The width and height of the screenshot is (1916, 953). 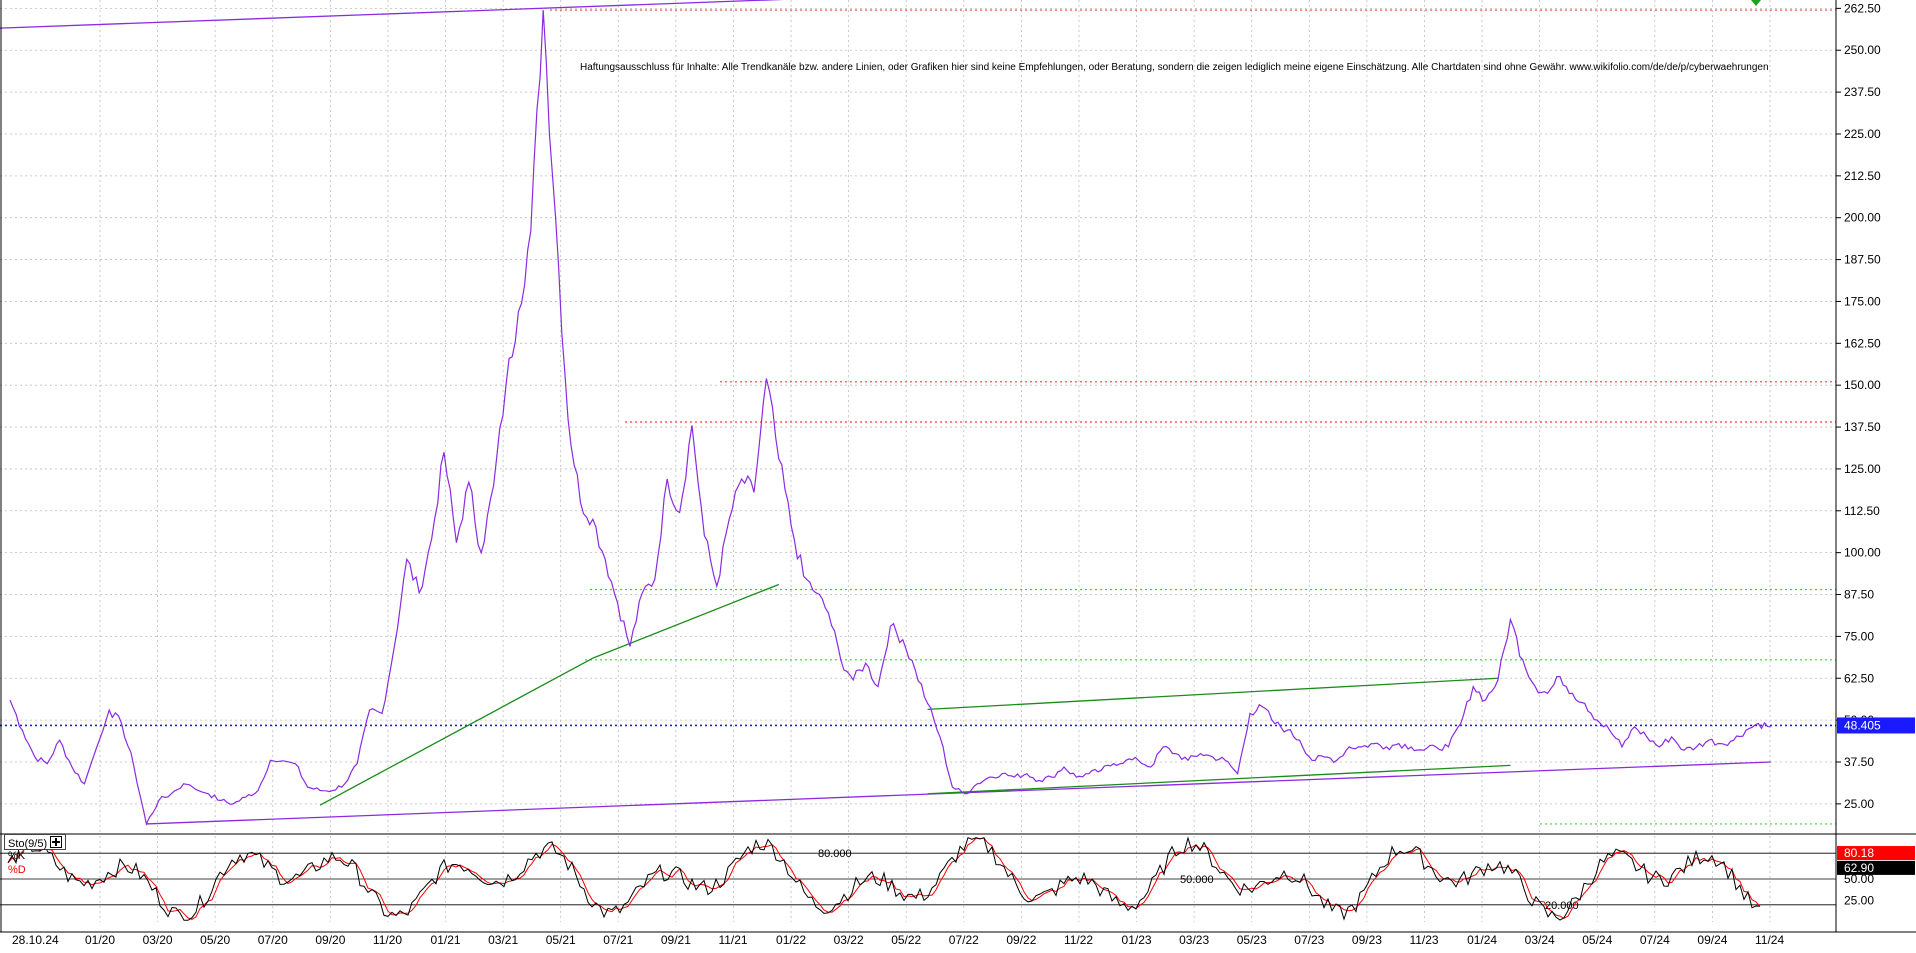 I want to click on osc-level-label: 80.000, so click(x=835, y=854).